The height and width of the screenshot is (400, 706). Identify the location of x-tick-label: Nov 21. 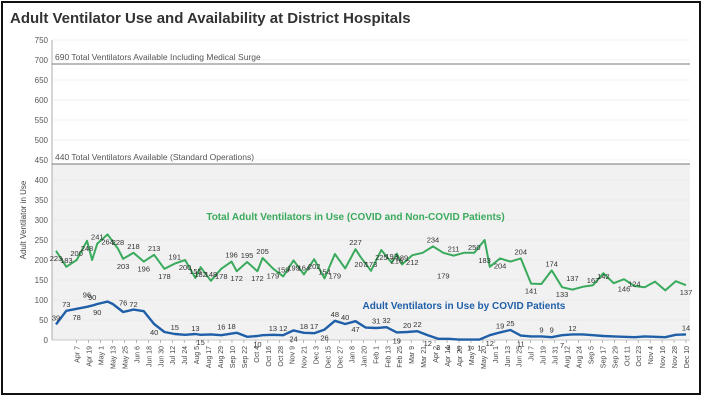
(305, 357).